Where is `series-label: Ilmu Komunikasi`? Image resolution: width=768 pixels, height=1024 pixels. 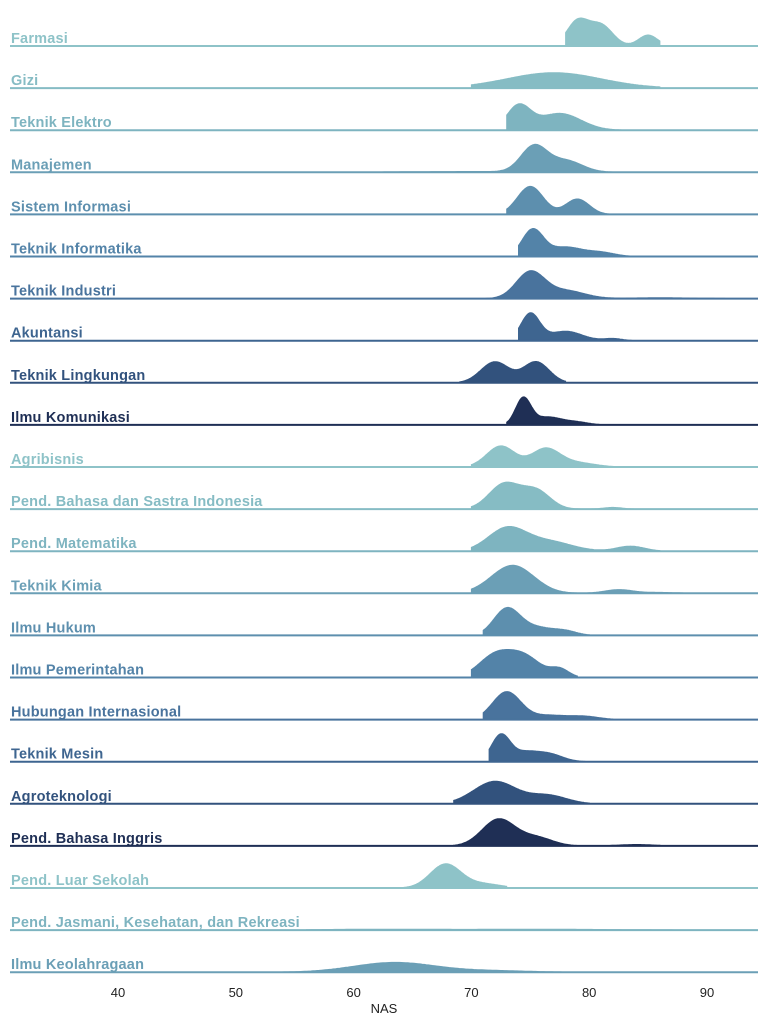 series-label: Ilmu Komunikasi is located at coordinates (70, 418).